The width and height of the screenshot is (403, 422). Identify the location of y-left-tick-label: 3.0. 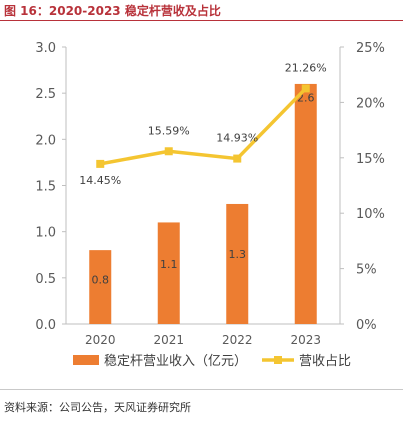
(45, 48).